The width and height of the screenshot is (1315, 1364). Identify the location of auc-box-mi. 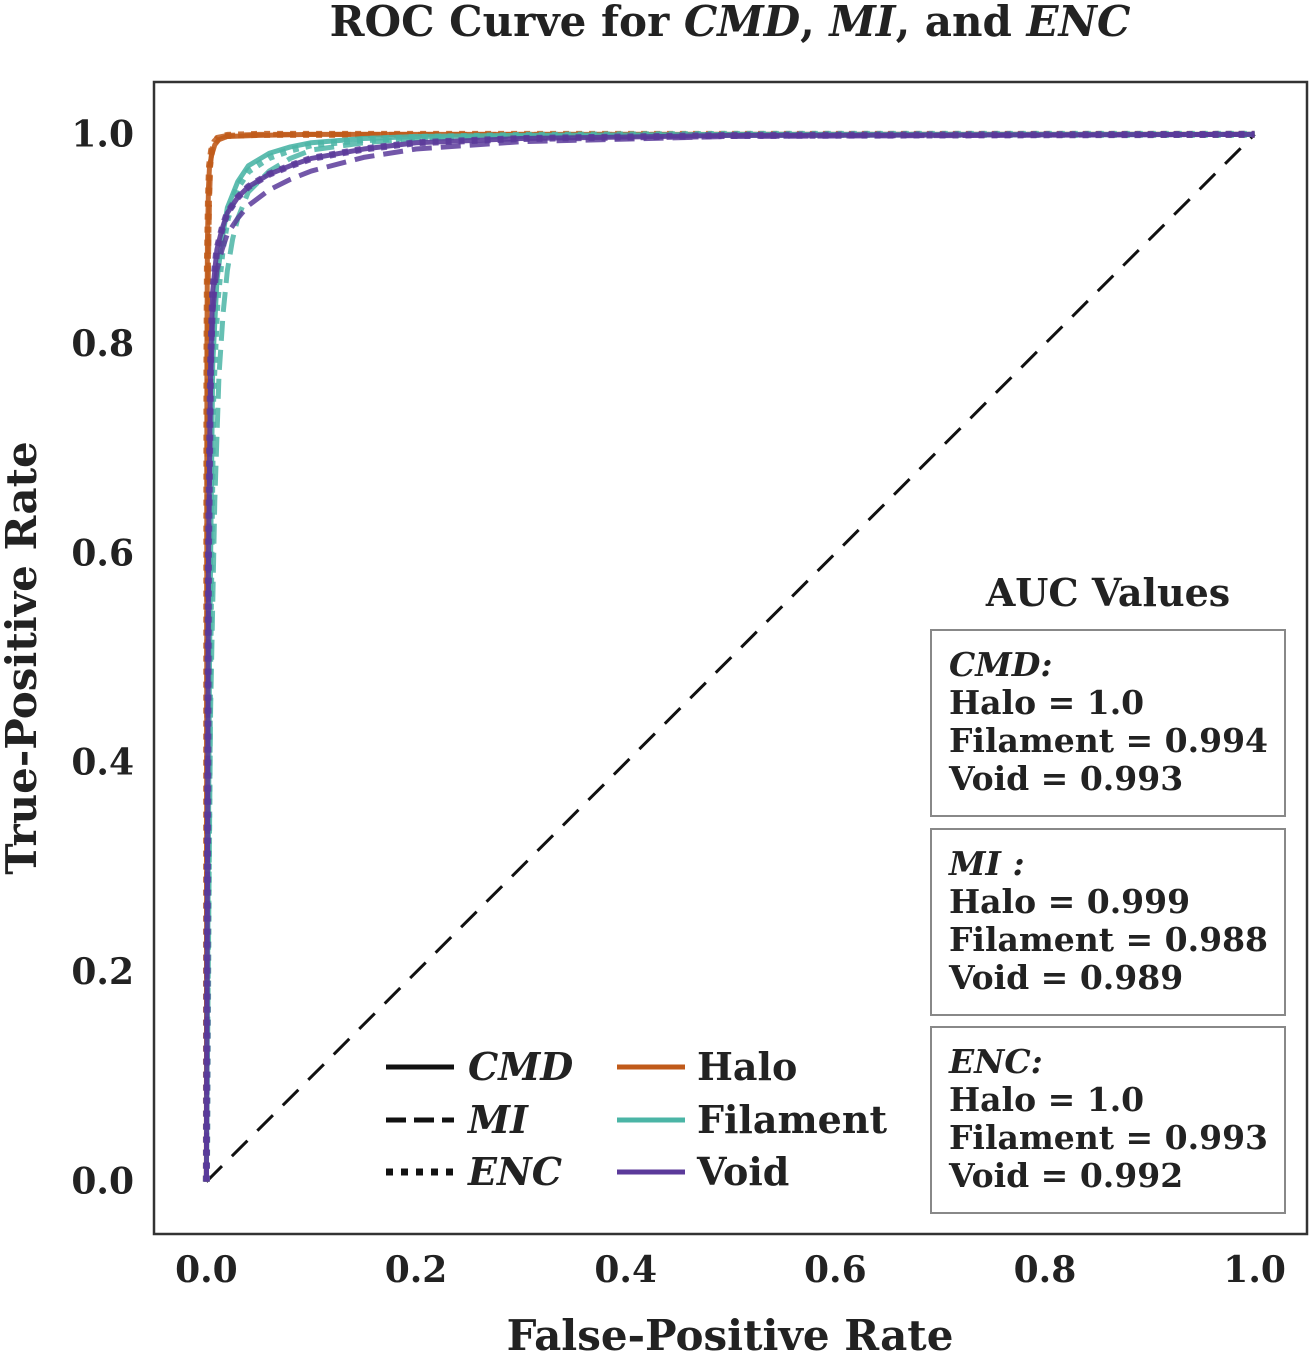
(1108, 922).